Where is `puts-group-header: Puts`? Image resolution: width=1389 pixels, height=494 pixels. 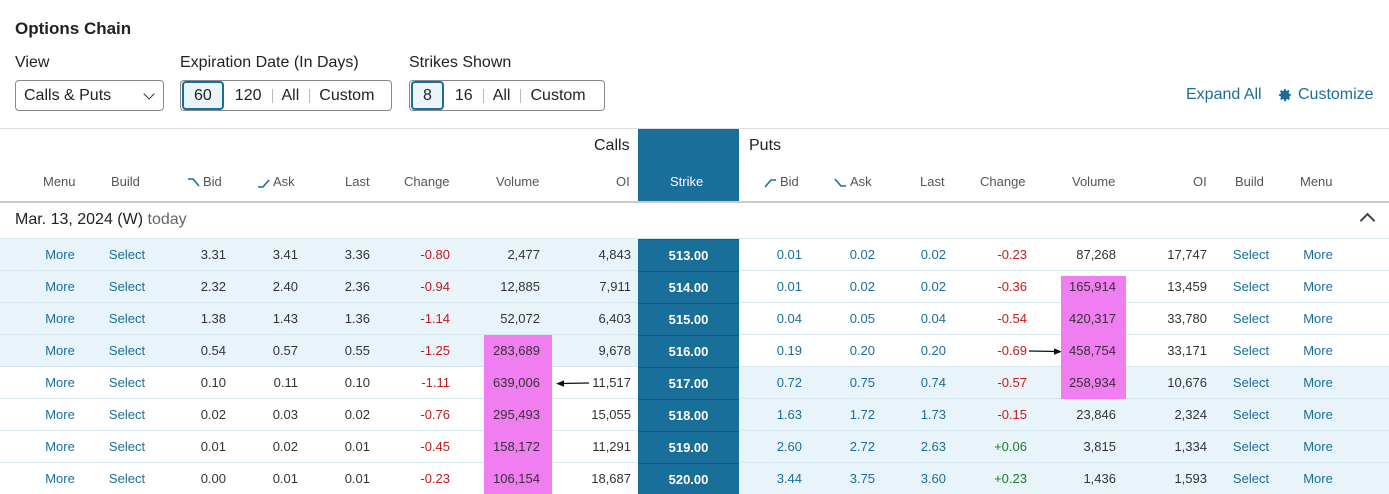 puts-group-header: Puts is located at coordinates (765, 145).